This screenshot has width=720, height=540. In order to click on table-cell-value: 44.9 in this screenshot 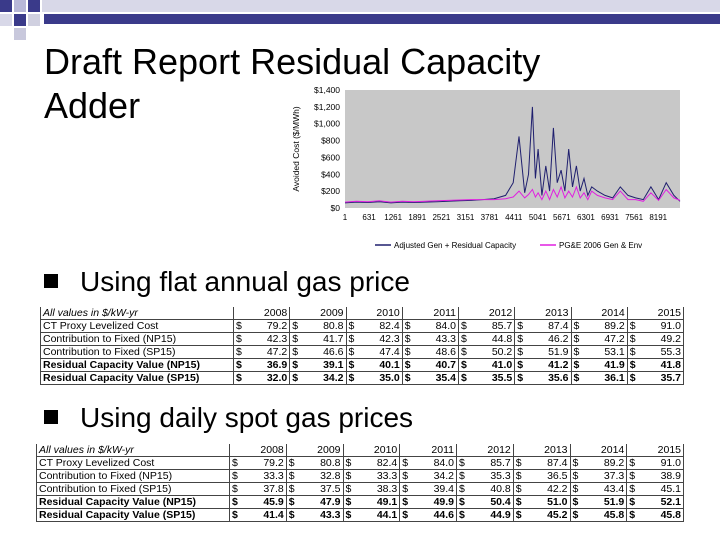, I will do `click(492, 515)`.